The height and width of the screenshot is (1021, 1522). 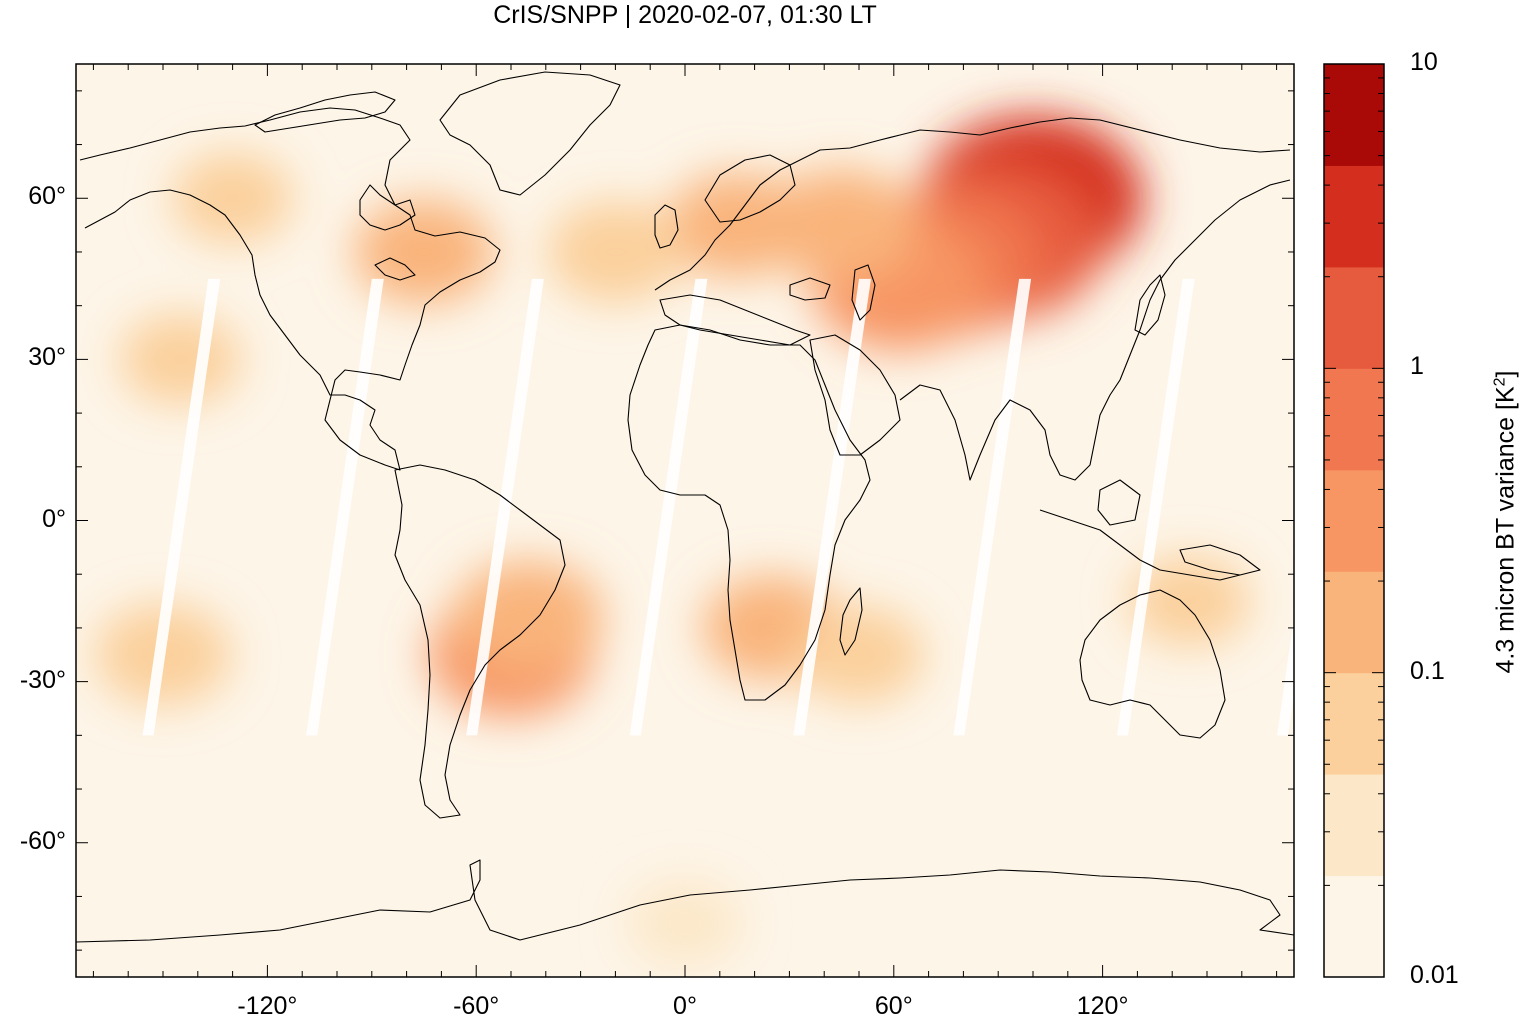 I want to click on colorbar-bands, so click(x=1354, y=521).